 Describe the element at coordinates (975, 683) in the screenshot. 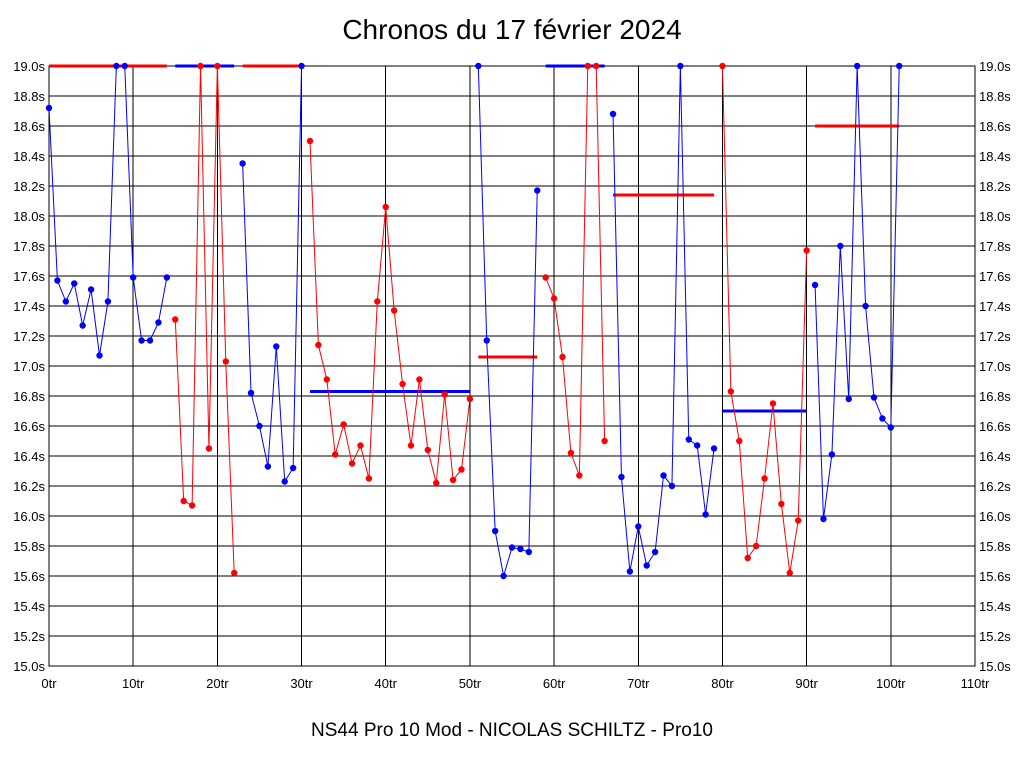

I see `x-tick-label: 110tr` at that location.